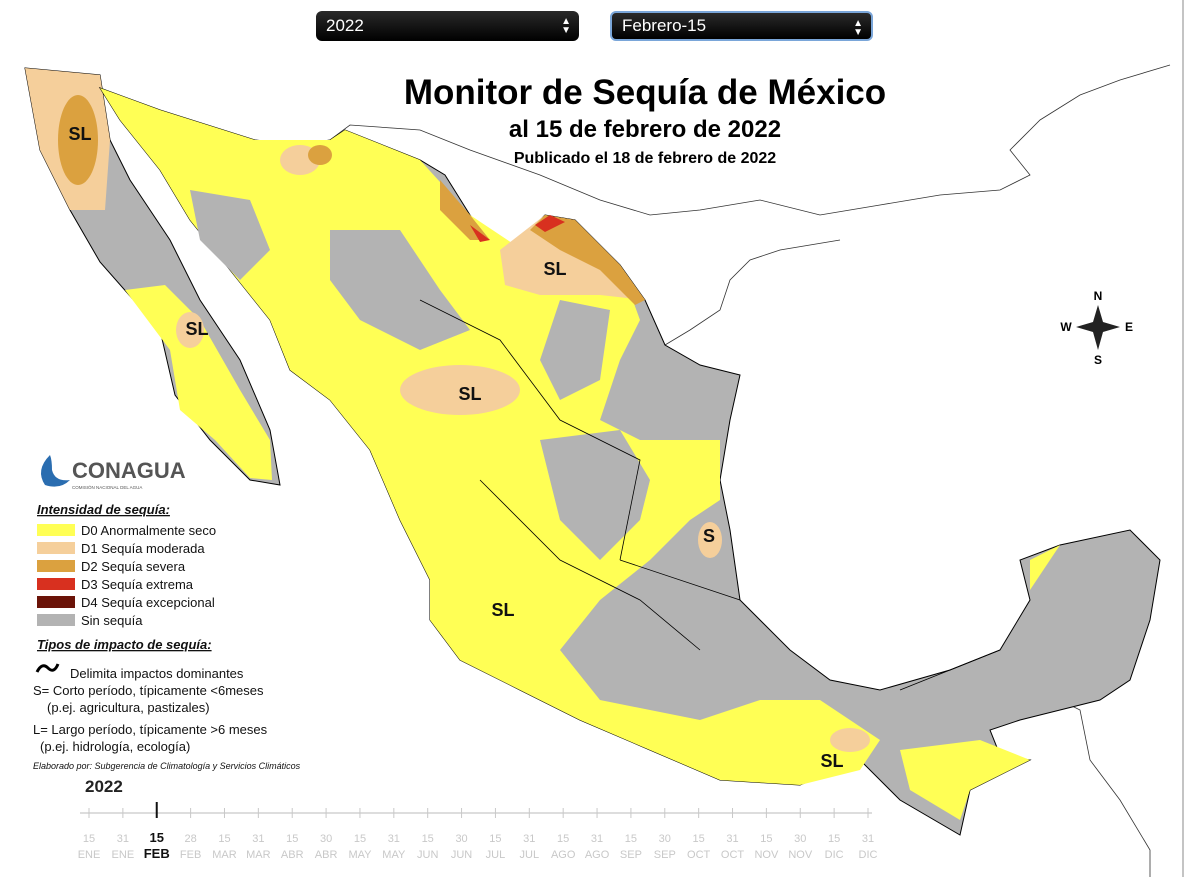  What do you see at coordinates (699, 855) in the screenshot?
I see `timeline-month: OCT` at bounding box center [699, 855].